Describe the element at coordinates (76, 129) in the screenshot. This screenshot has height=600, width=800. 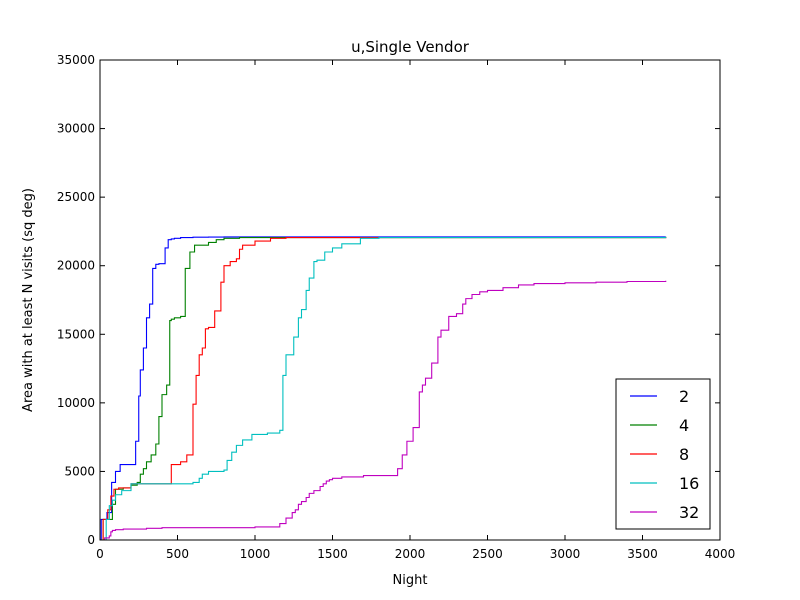
I see `y-tick-label: 30000` at that location.